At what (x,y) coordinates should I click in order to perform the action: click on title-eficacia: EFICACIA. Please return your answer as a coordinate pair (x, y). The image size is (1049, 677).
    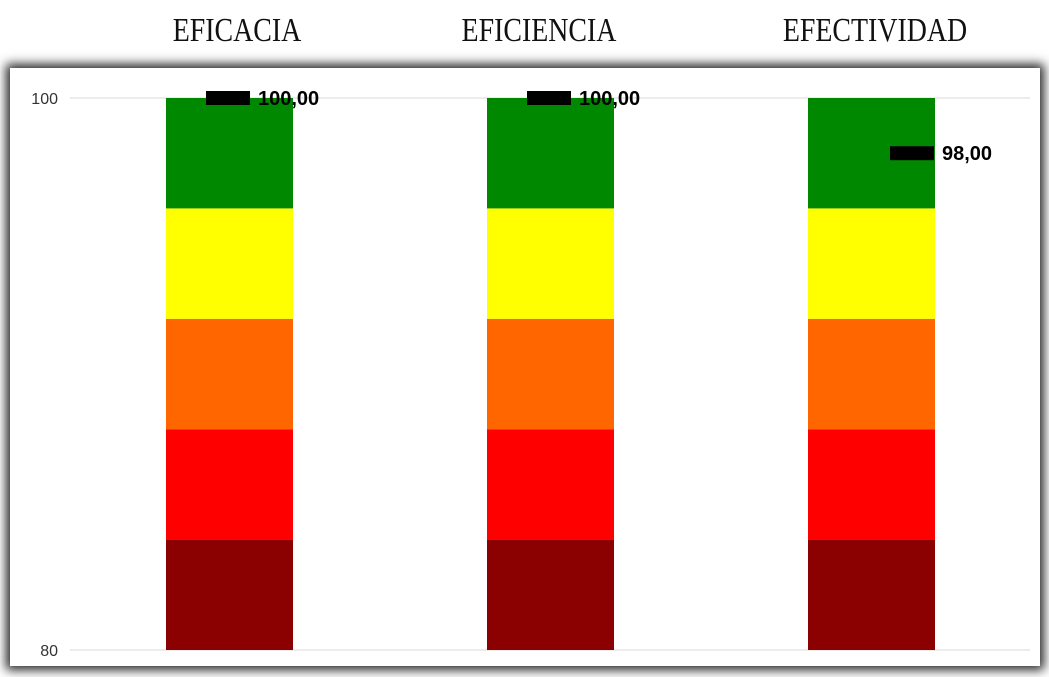
    Looking at the image, I should click on (237, 30).